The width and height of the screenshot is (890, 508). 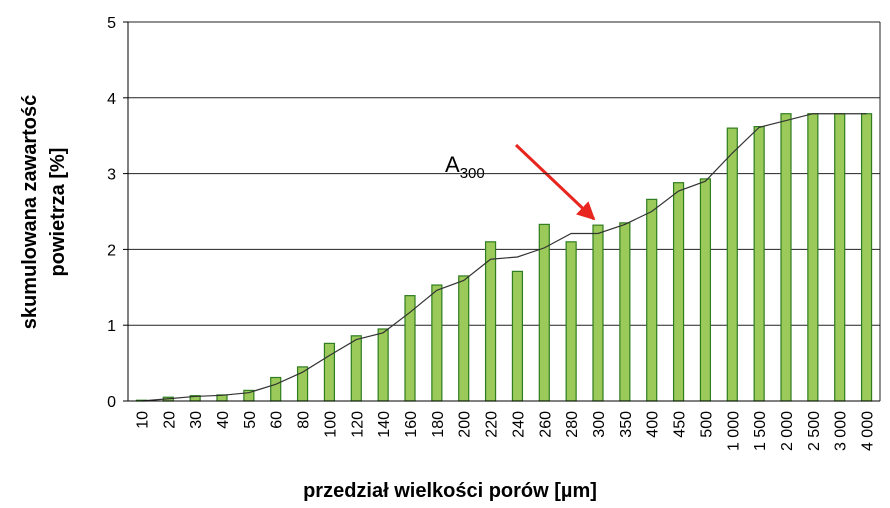 I want to click on x-tick-label: 220, so click(x=492, y=424).